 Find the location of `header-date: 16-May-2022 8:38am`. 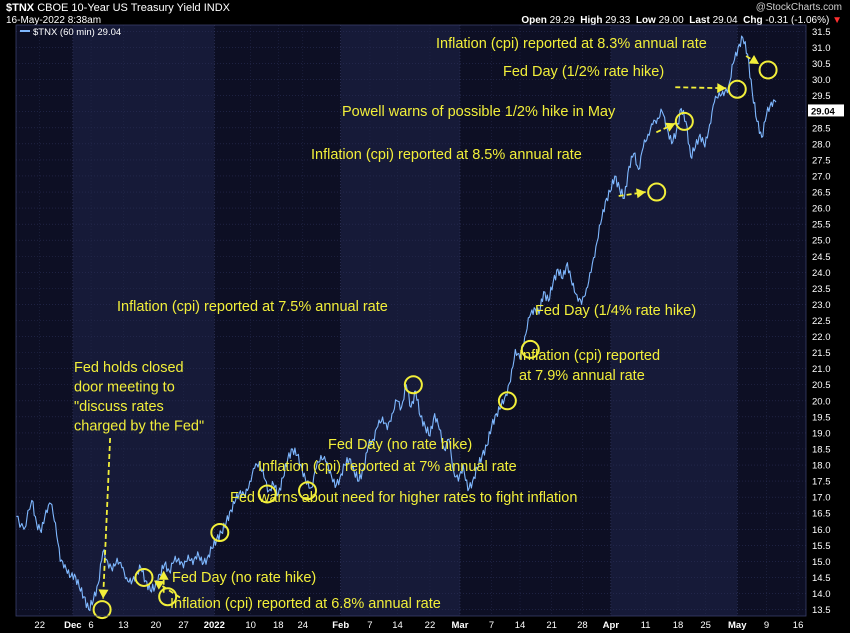

header-date: 16-May-2022 8:38am is located at coordinates (53, 20).